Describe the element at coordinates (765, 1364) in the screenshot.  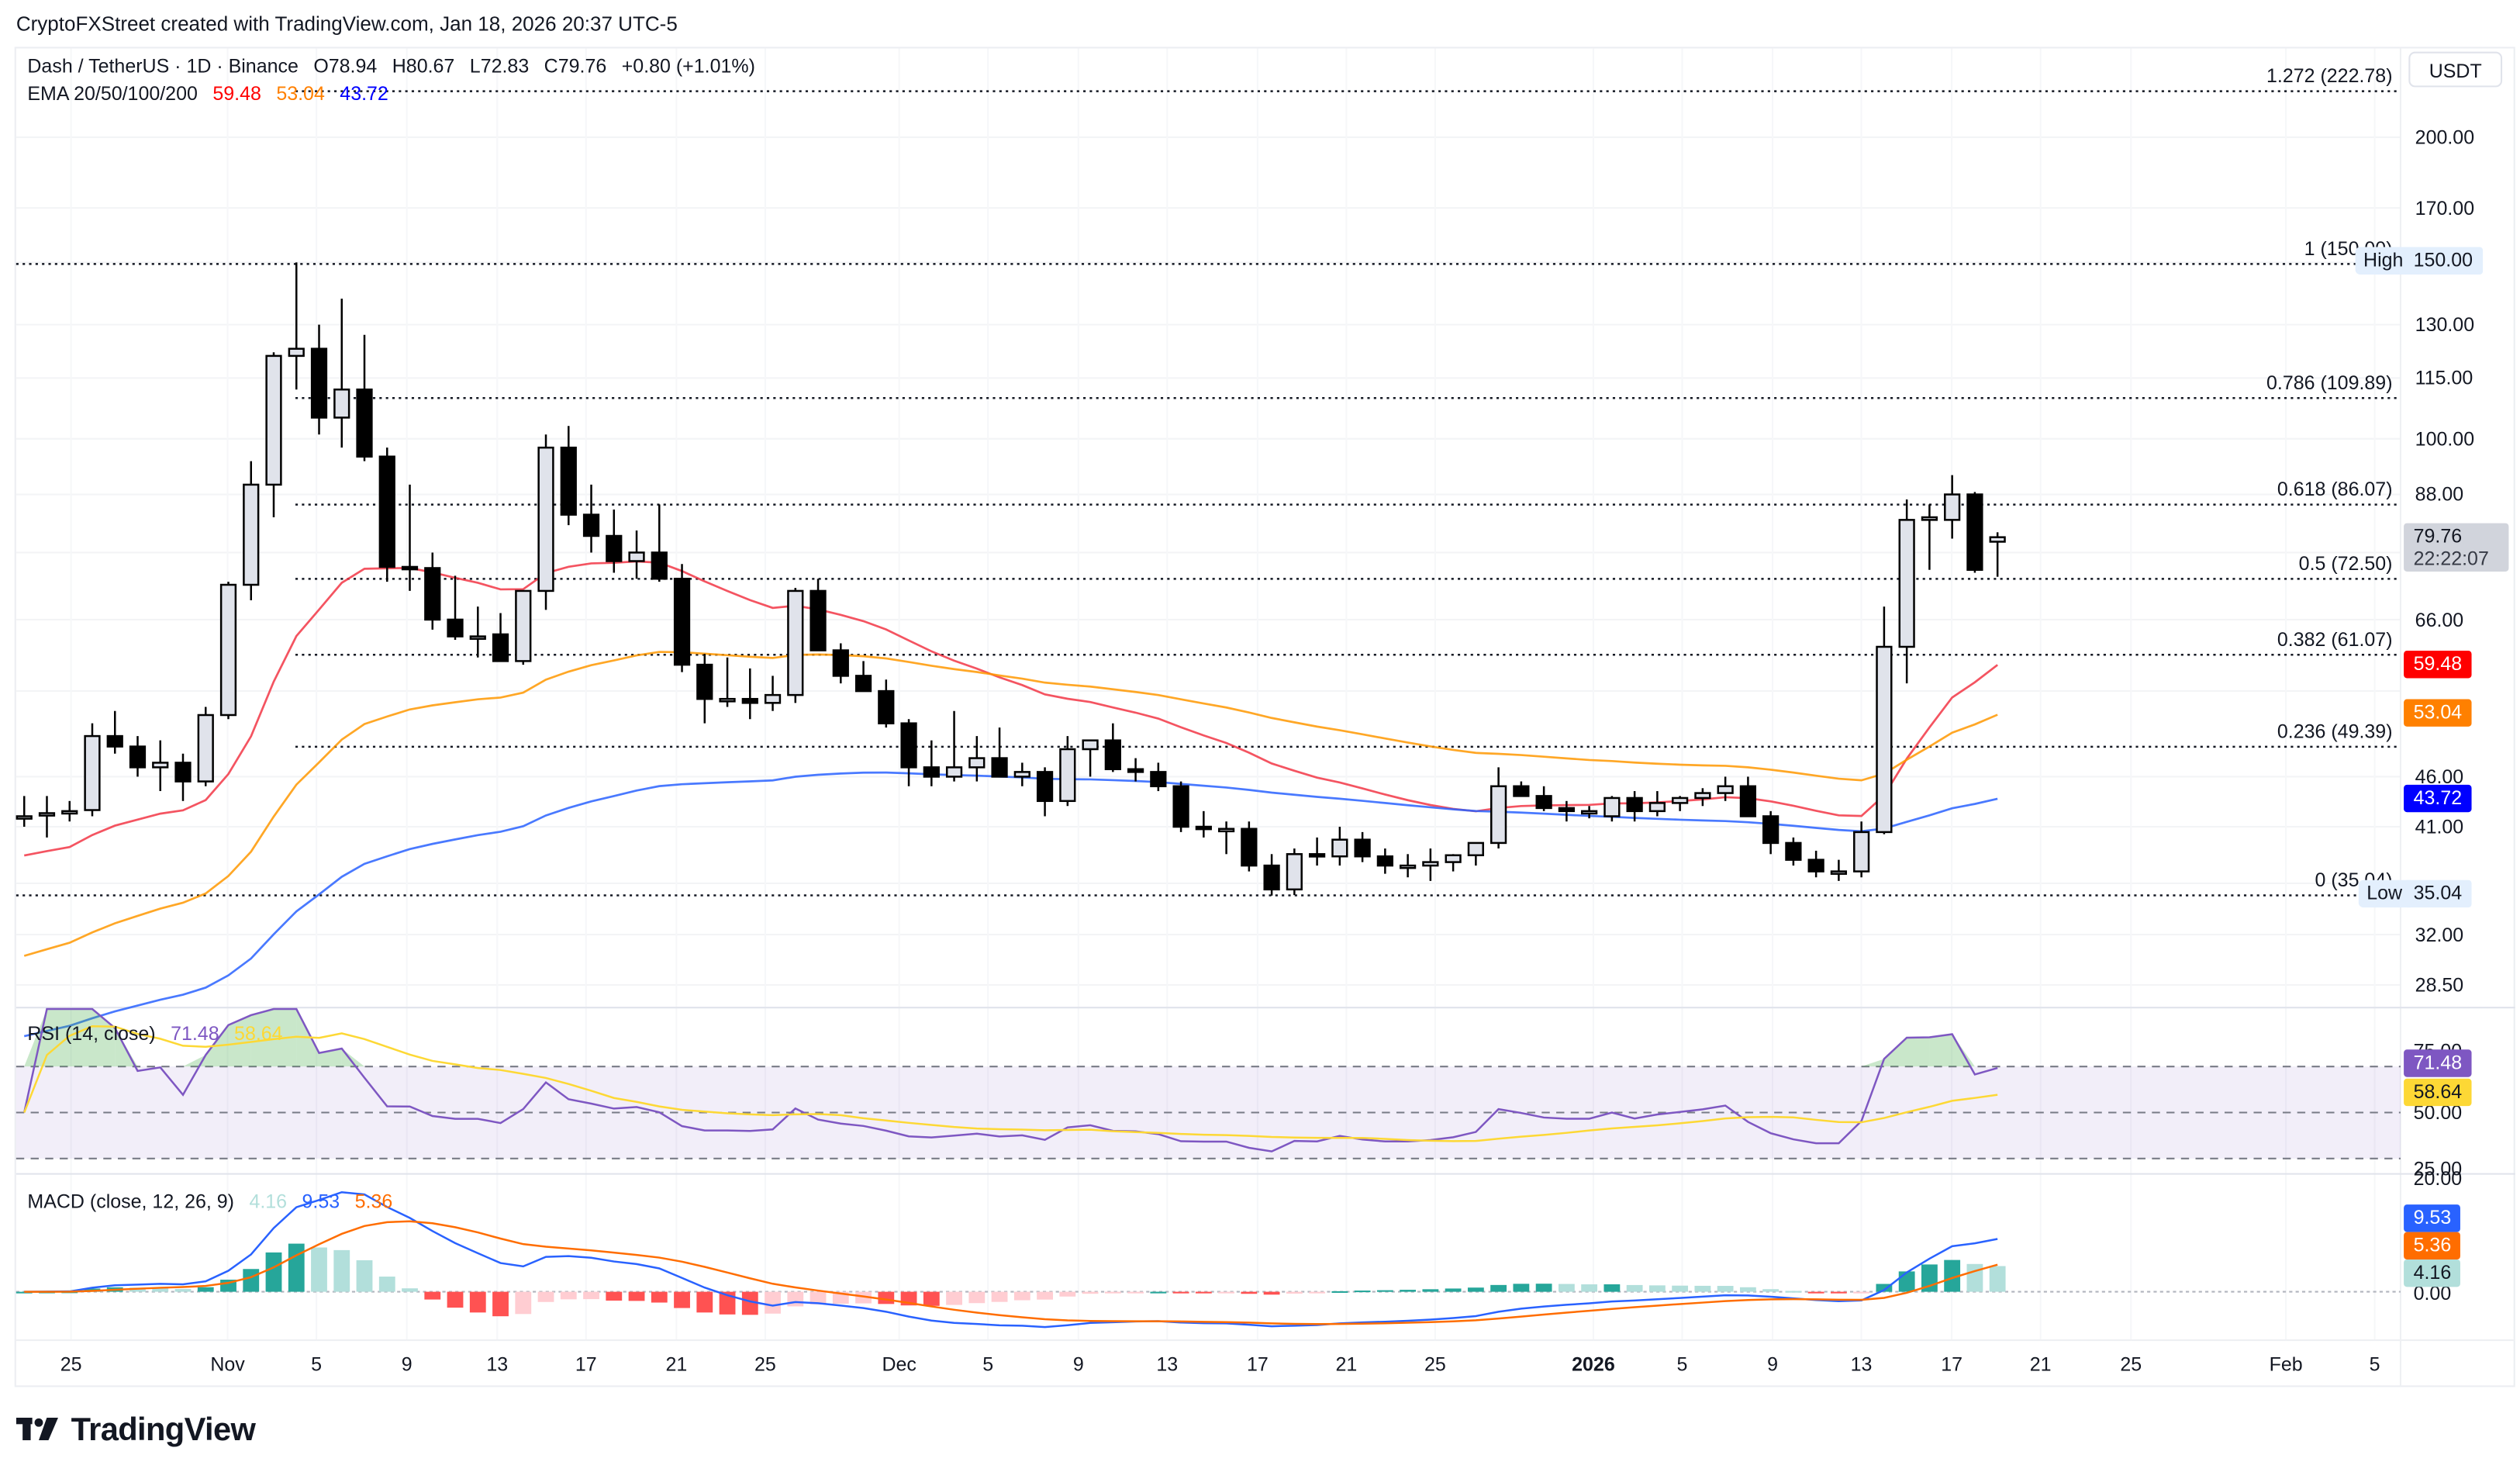
I see `time-tick: 25` at that location.